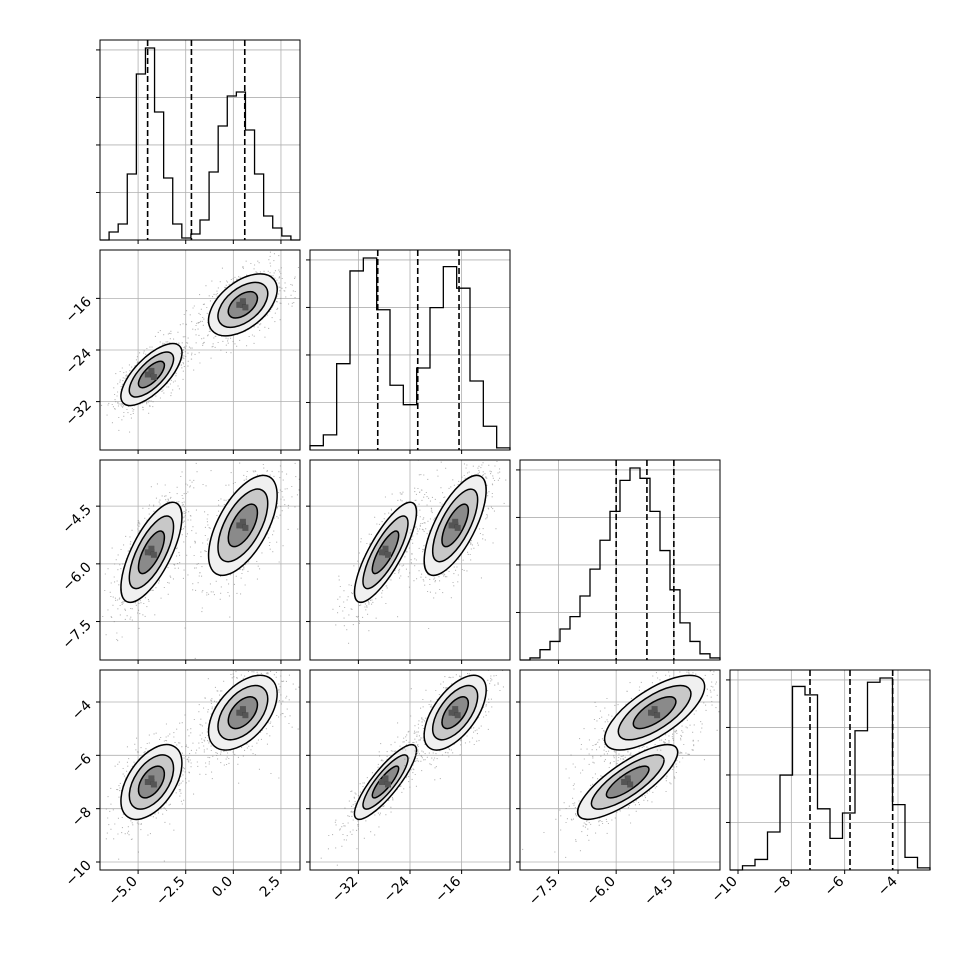 The image size is (970, 970). What do you see at coordinates (781, 887) in the screenshot?
I see `x-tick-label: −8` at bounding box center [781, 887].